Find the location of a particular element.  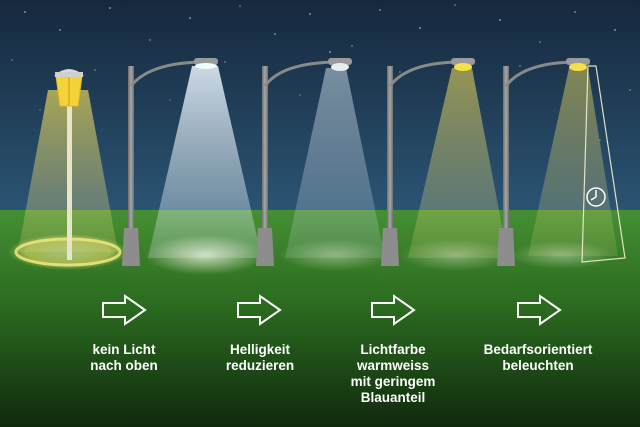

lamp-warm-white is located at coordinates (446, 164).